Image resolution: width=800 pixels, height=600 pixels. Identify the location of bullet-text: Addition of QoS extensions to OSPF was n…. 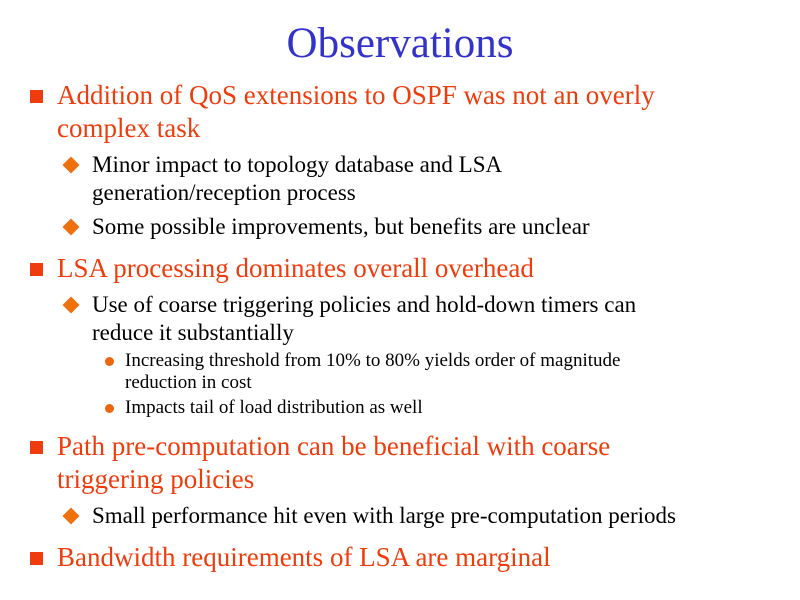
(356, 112).